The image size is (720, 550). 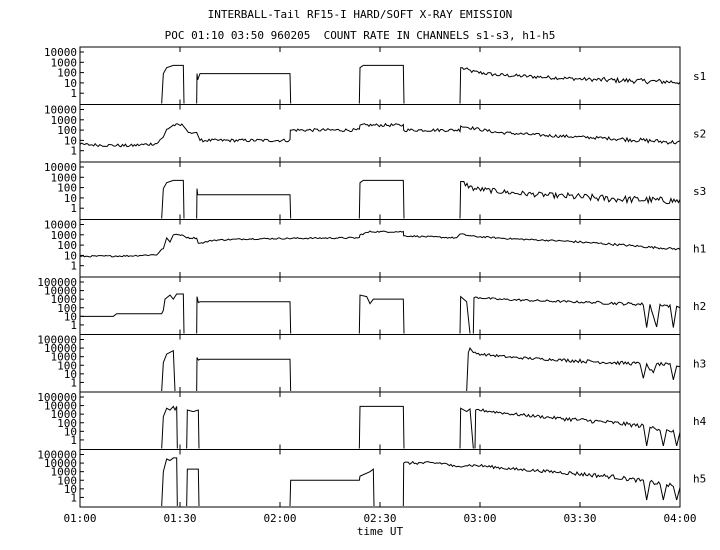 I want to click on panel-frame-s3, so click(x=380, y=190).